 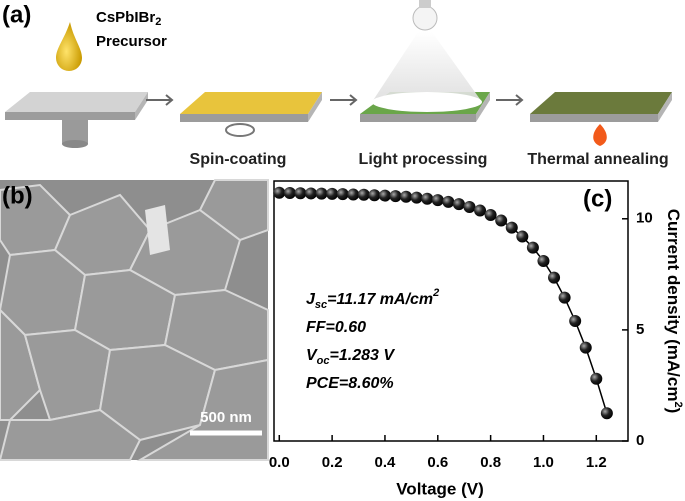 I want to click on x-tick-label: 1.2, so click(x=596, y=462).